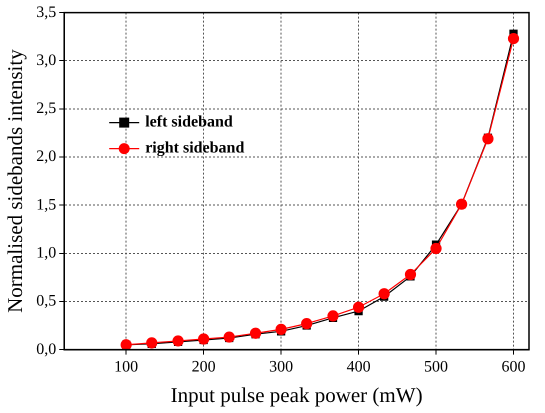  I want to click on x-tick-label: 200, so click(204, 367).